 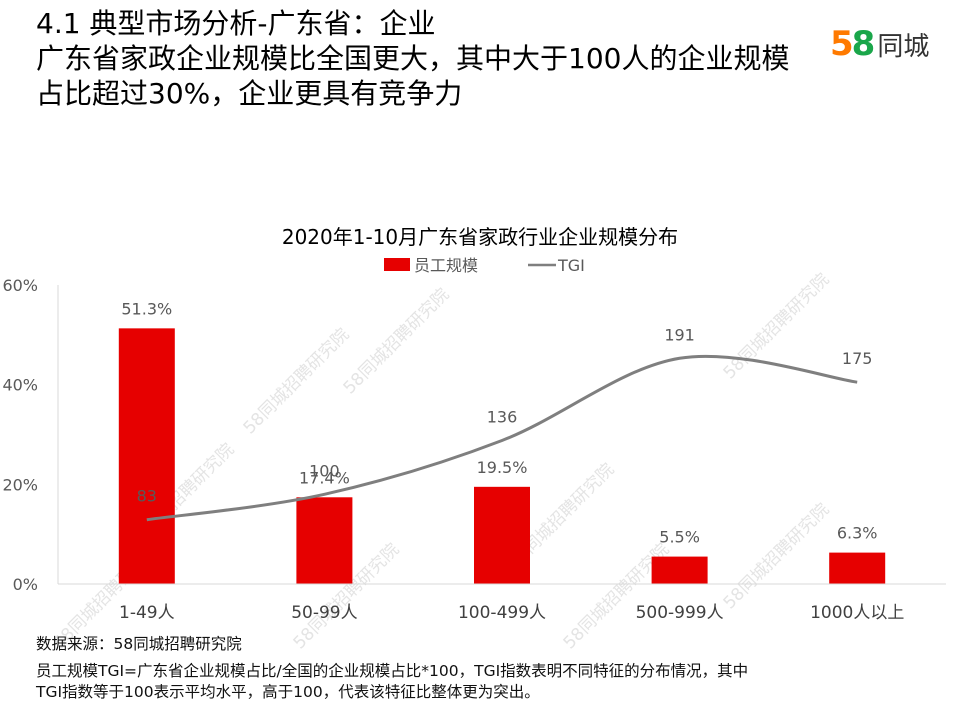 I want to click on bar-label-1: 17.4%, so click(x=324, y=477).